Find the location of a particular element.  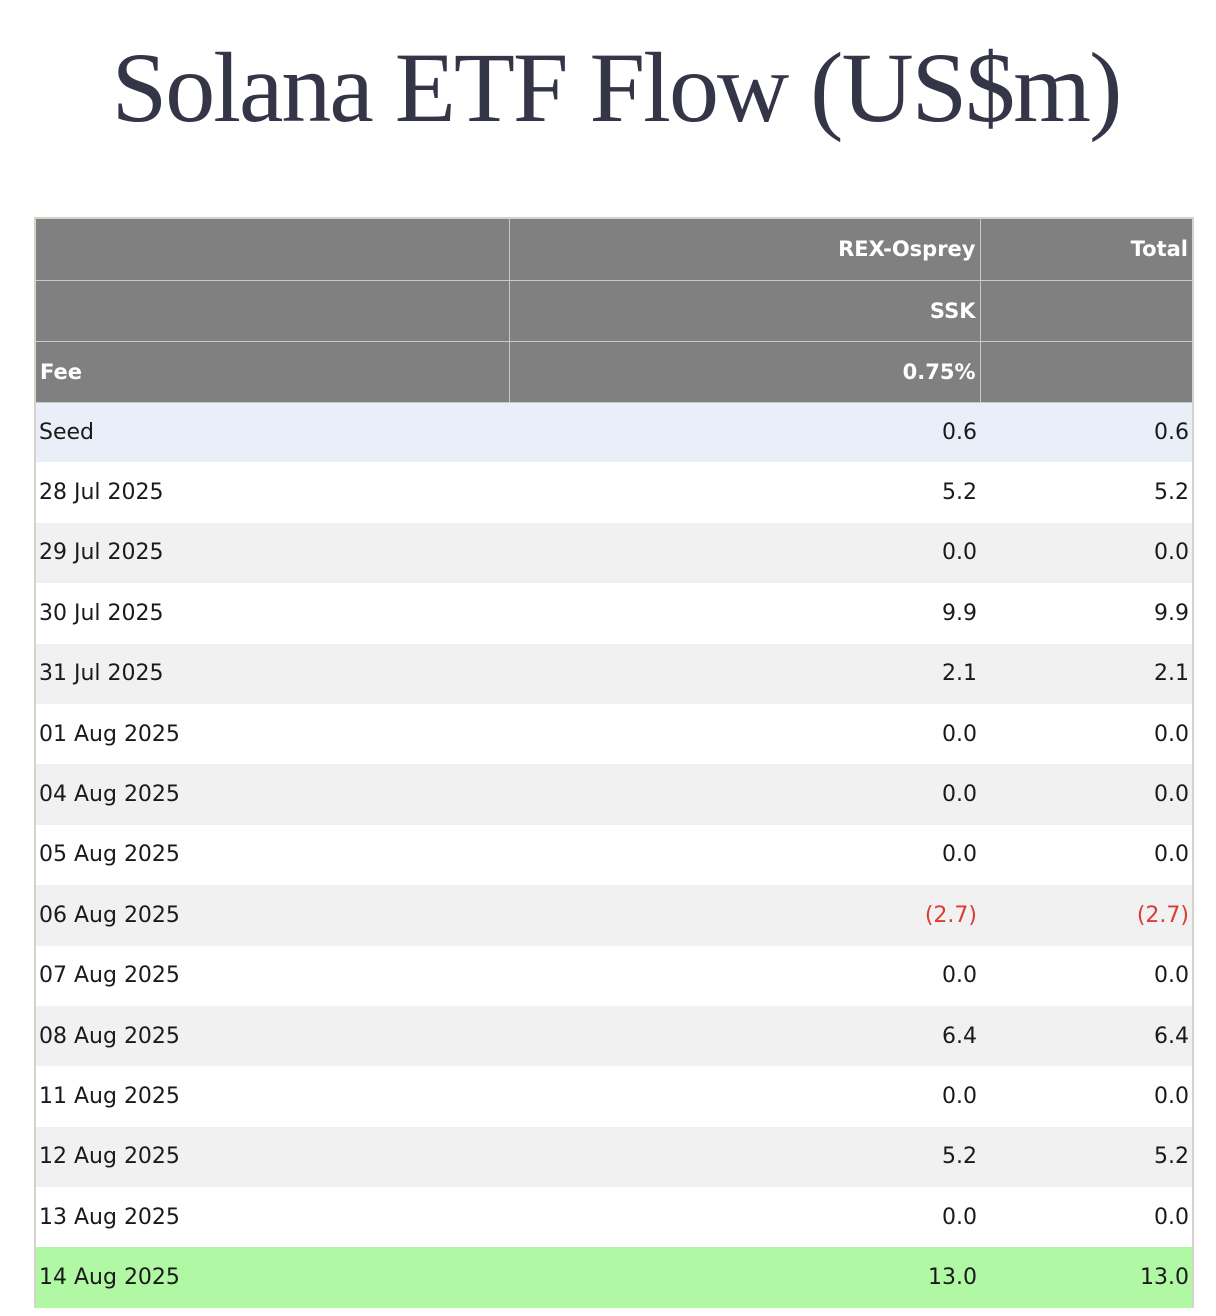

header-total: Total is located at coordinates (1086, 250).